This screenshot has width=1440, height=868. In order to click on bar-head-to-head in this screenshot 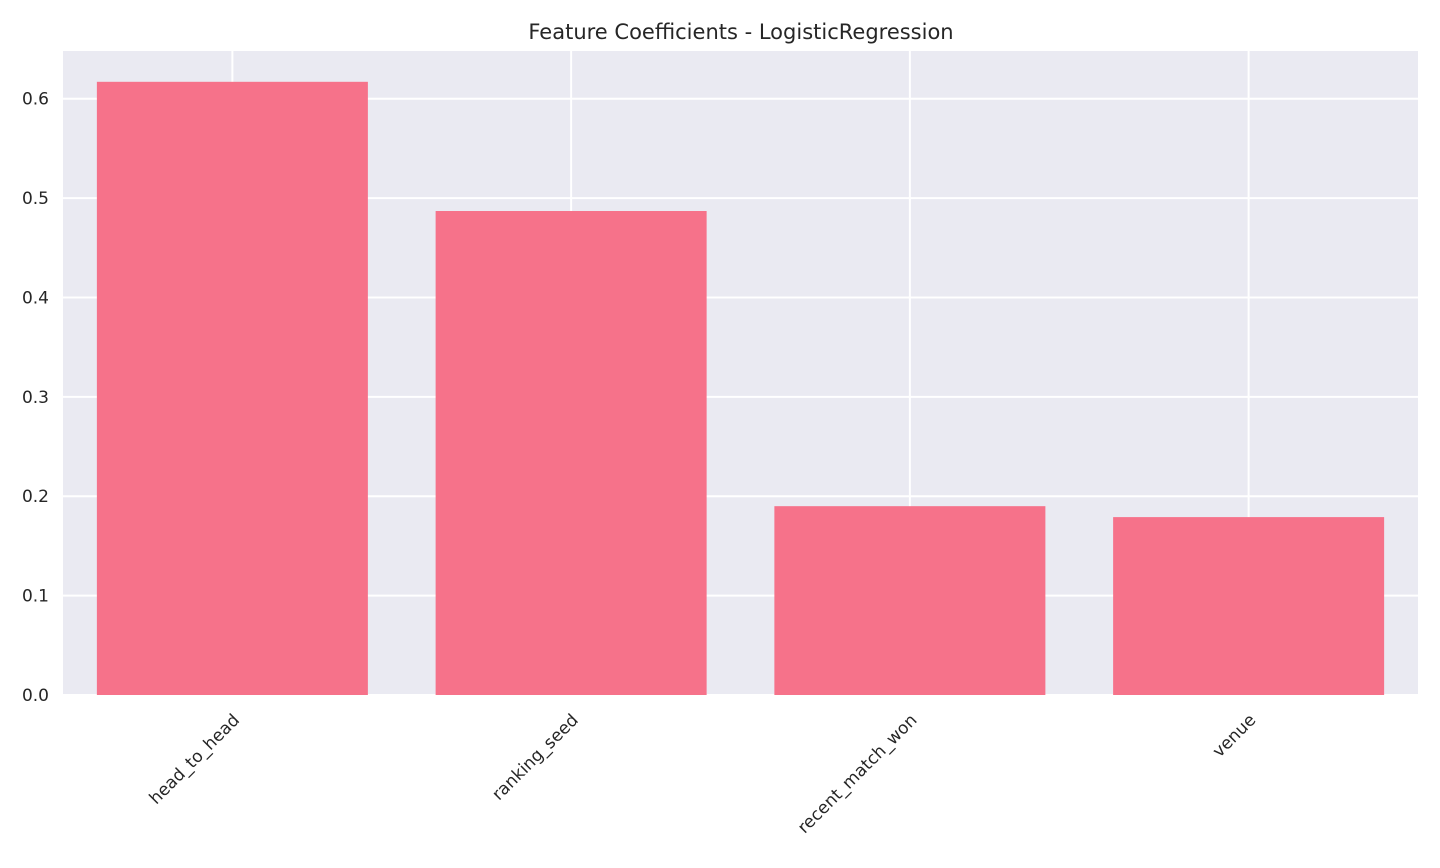, I will do `click(232, 388)`.